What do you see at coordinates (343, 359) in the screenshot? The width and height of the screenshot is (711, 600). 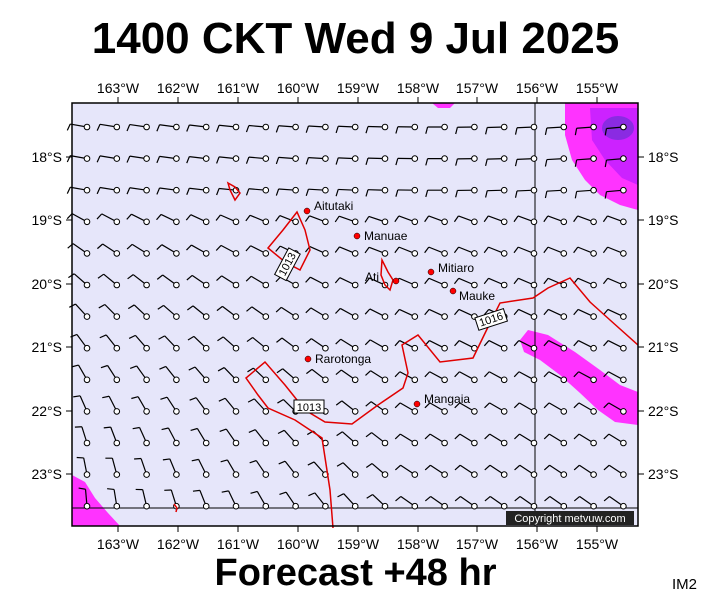 I see `label-rarotonga: Rarotonga` at bounding box center [343, 359].